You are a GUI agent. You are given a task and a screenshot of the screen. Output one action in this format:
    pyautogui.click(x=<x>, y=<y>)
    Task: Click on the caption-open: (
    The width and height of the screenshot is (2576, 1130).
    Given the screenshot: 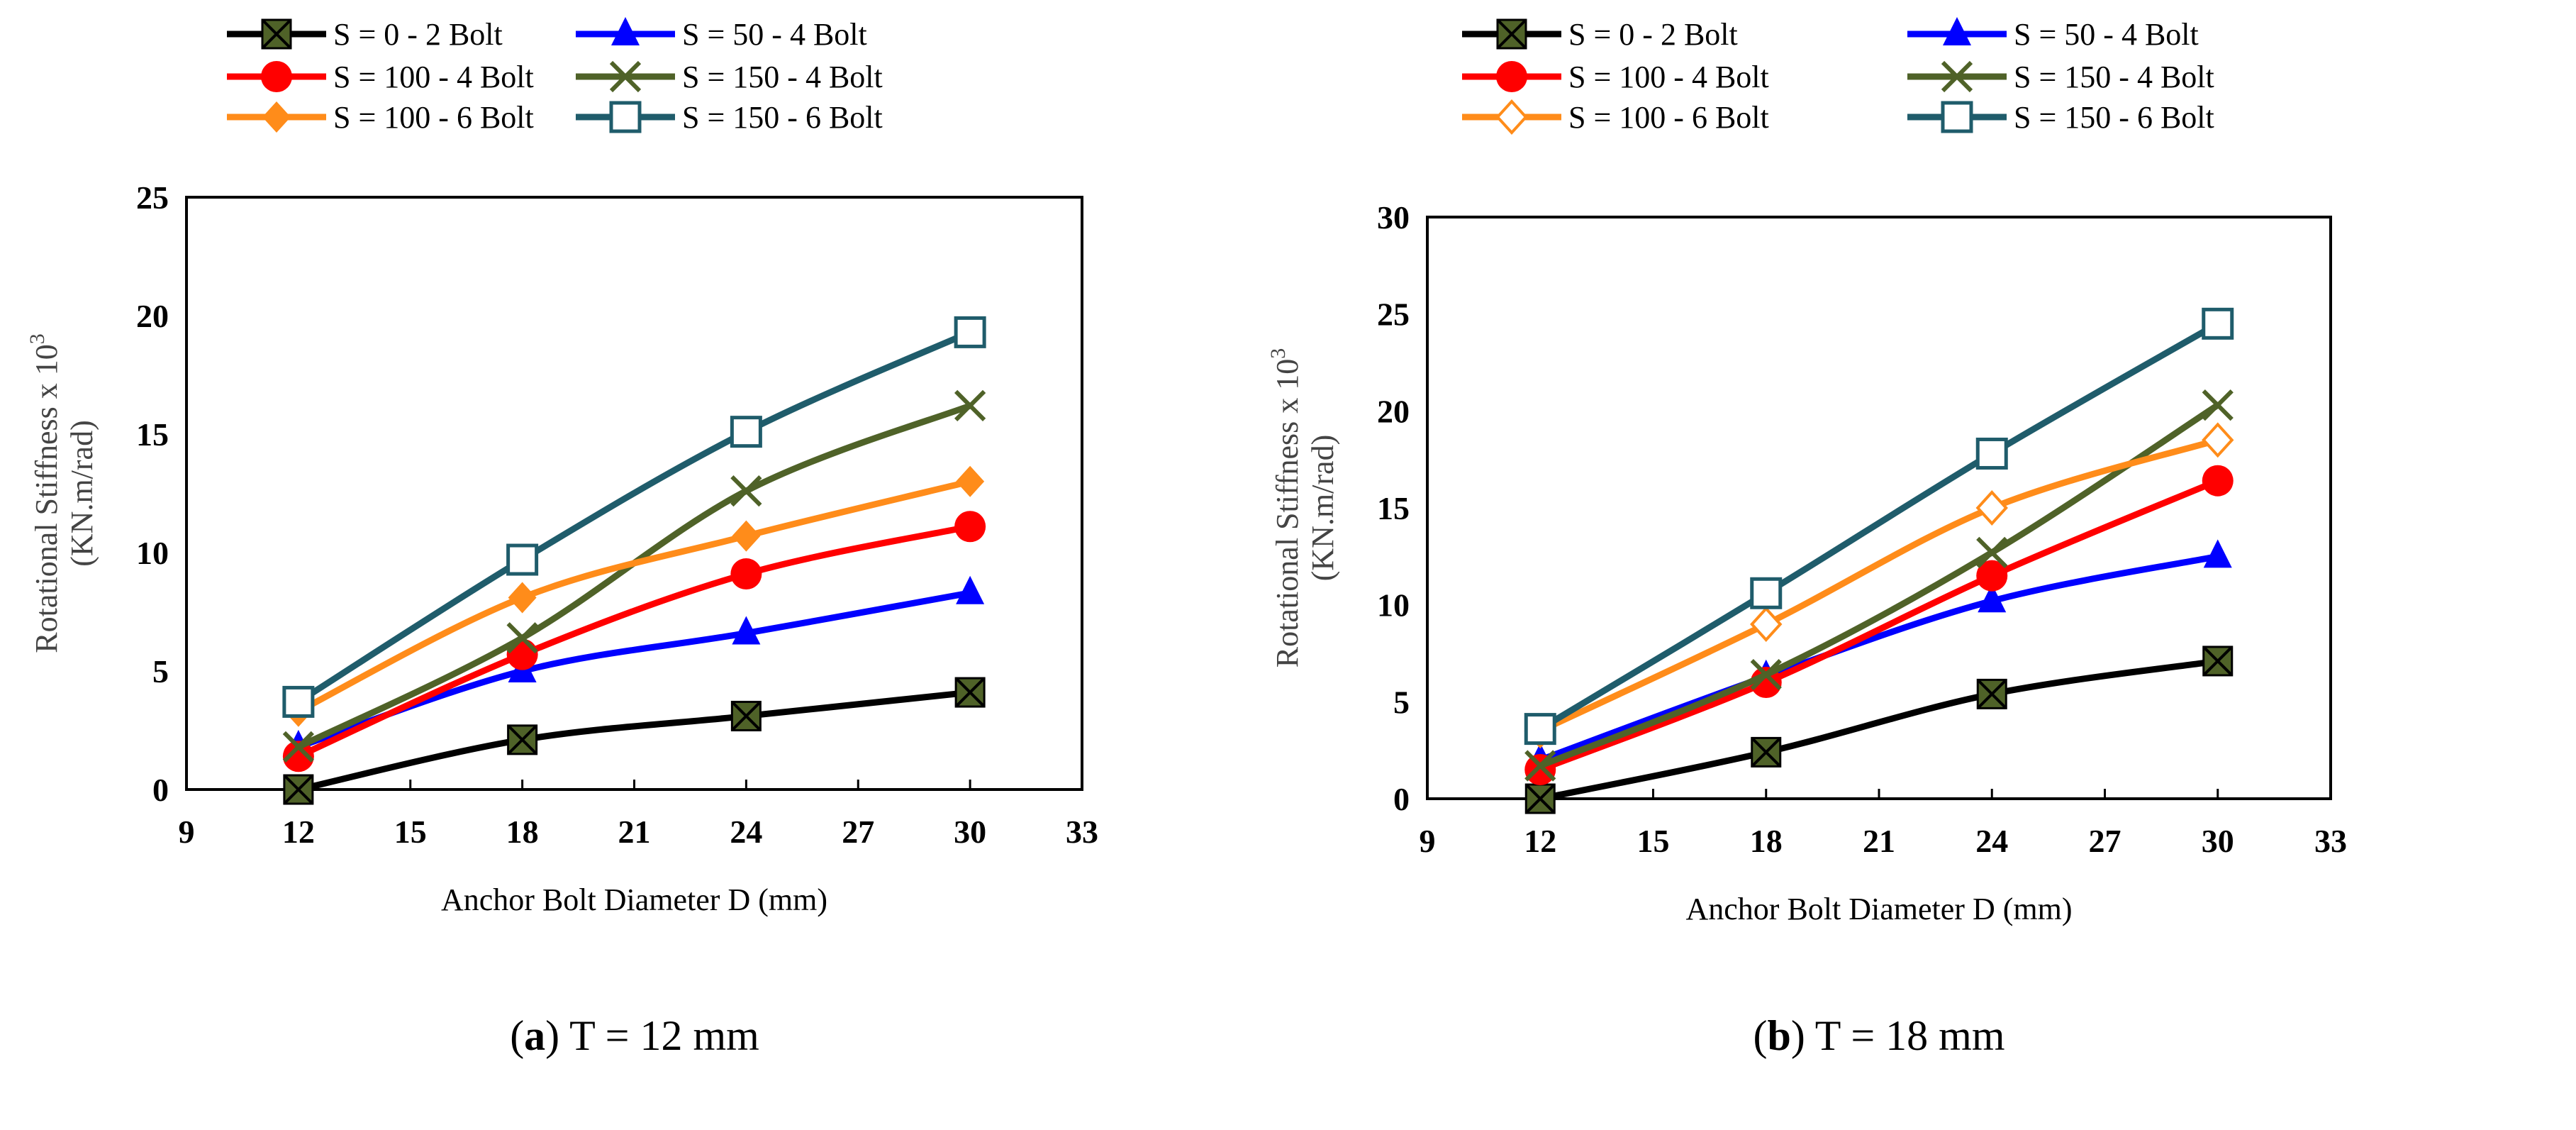 What is the action you would take?
    pyautogui.click(x=1760, y=1035)
    